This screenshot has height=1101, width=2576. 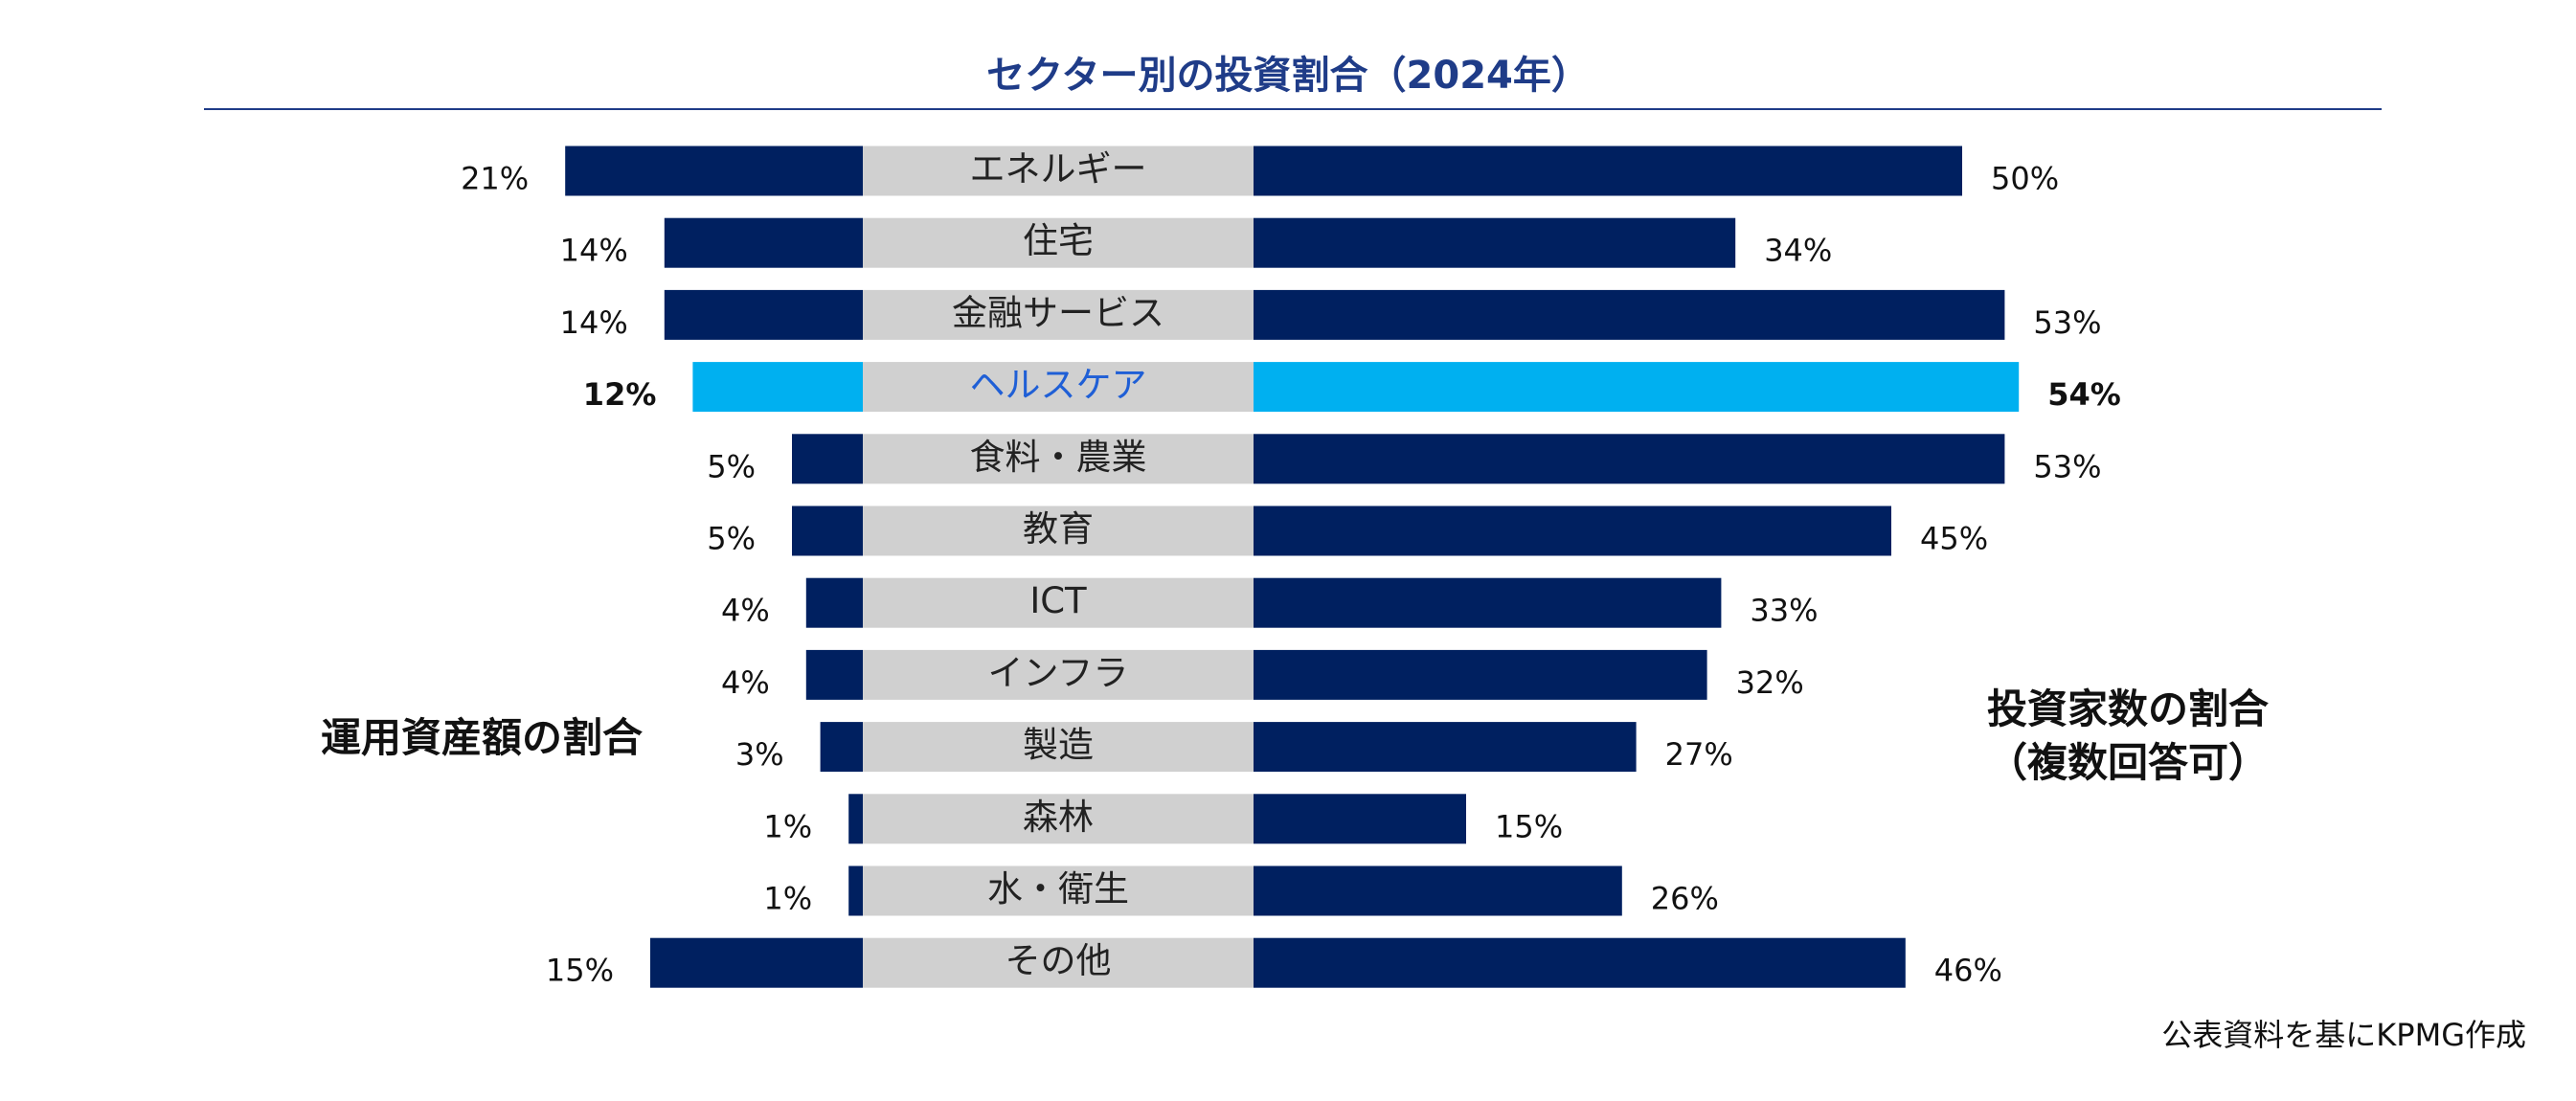 What do you see at coordinates (1798, 251) in the screenshot?
I see `value-label: 34%` at bounding box center [1798, 251].